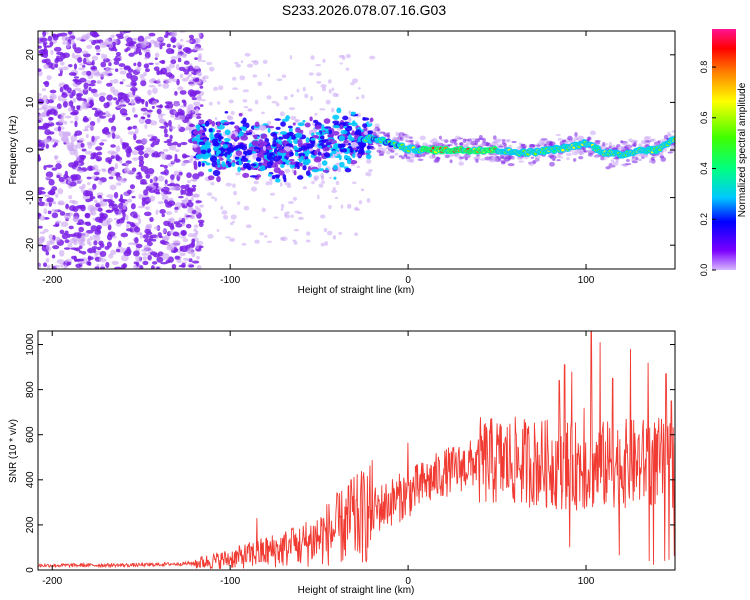  What do you see at coordinates (13, 451) in the screenshot?
I see `snr-ylabel: SNR (10 * v/v)` at bounding box center [13, 451].